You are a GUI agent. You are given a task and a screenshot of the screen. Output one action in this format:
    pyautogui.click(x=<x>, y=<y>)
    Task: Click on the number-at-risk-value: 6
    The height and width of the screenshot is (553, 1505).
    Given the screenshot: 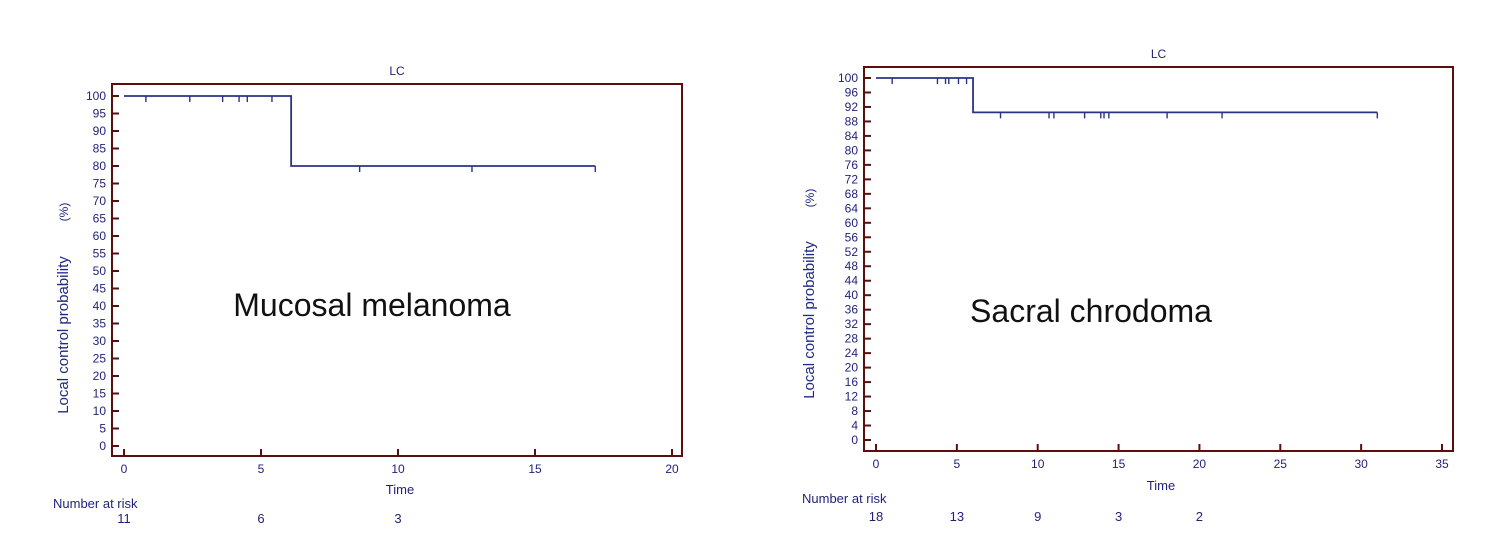 What is the action you would take?
    pyautogui.click(x=260, y=518)
    